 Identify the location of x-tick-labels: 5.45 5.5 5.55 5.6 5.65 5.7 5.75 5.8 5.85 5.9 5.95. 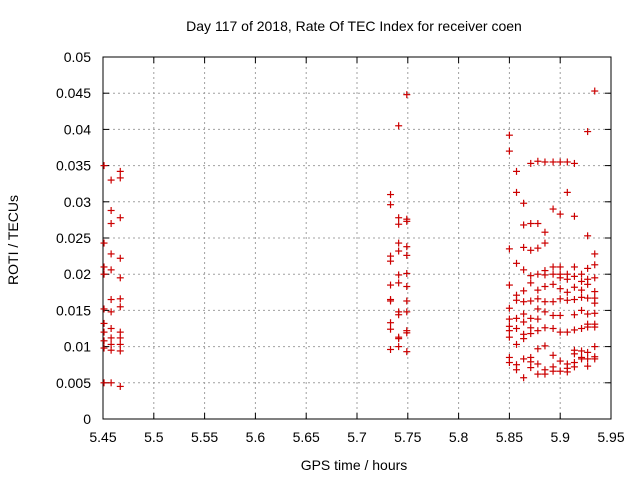
(356, 437).